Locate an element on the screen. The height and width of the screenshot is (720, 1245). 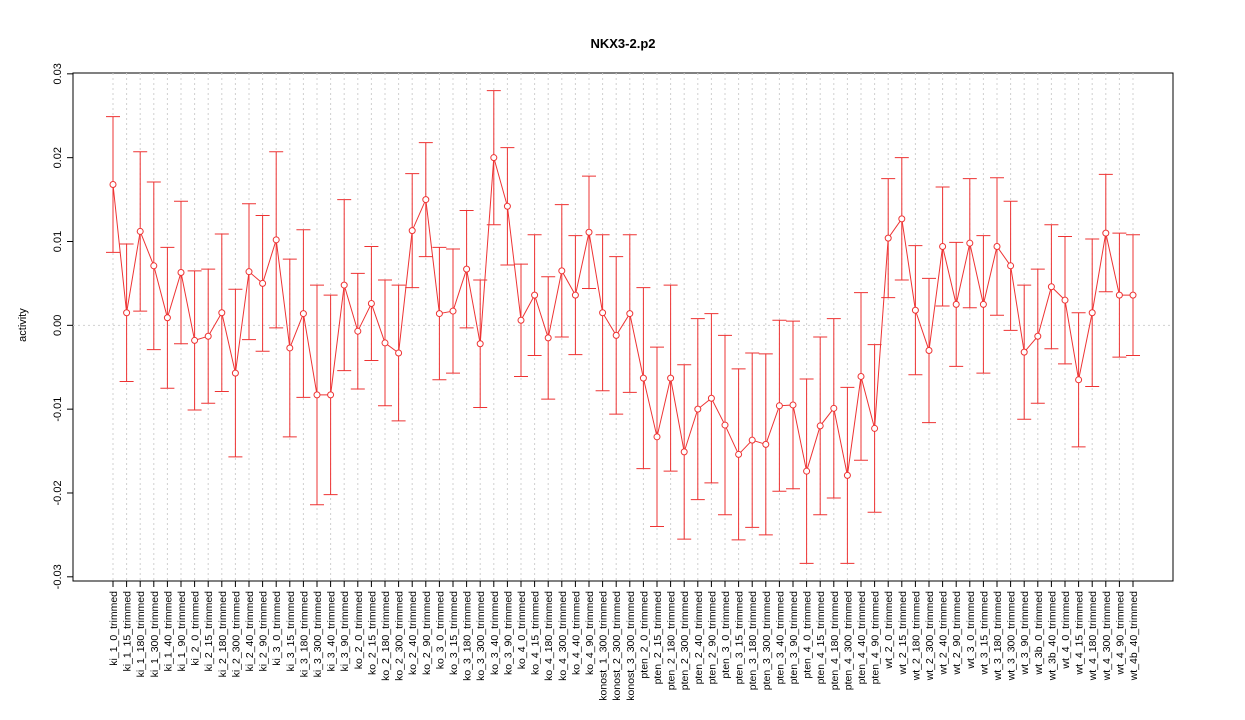
x-tick-label: konost_3_300_trimmed is located at coordinates (631, 646).